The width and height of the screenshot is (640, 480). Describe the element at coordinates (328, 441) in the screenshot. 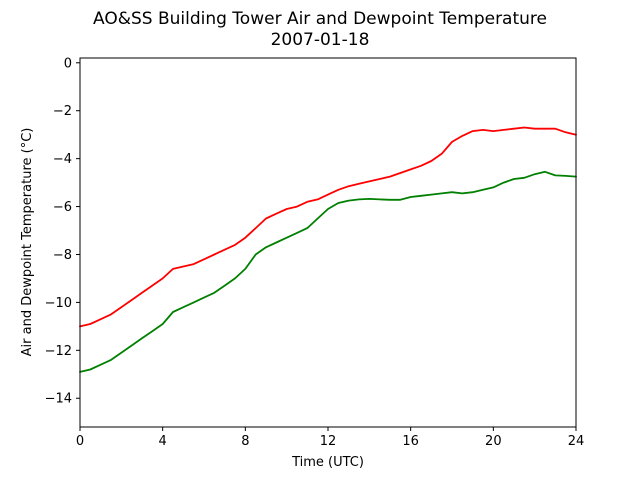

I see `x-tick-label: 12` at that location.